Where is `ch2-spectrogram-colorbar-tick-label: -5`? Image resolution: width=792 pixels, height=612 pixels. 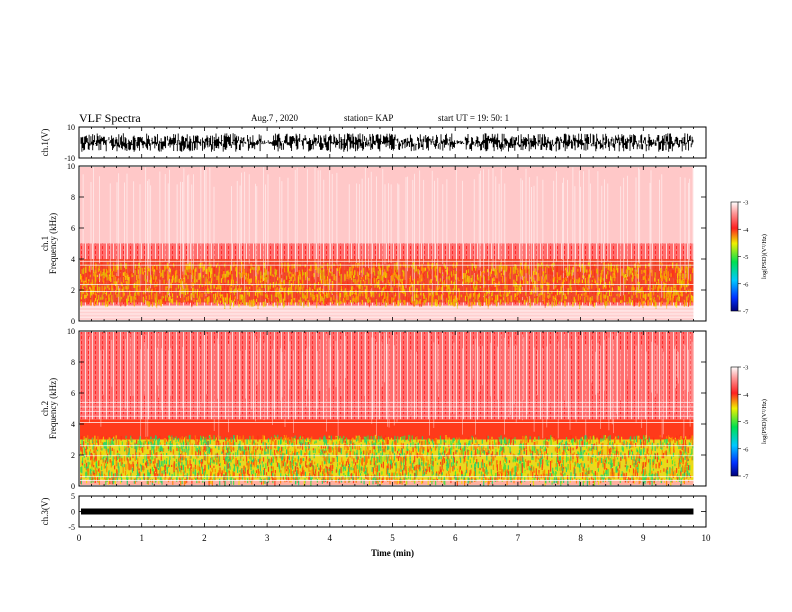 ch2-spectrogram-colorbar-tick-label: -5 is located at coordinates (745, 422).